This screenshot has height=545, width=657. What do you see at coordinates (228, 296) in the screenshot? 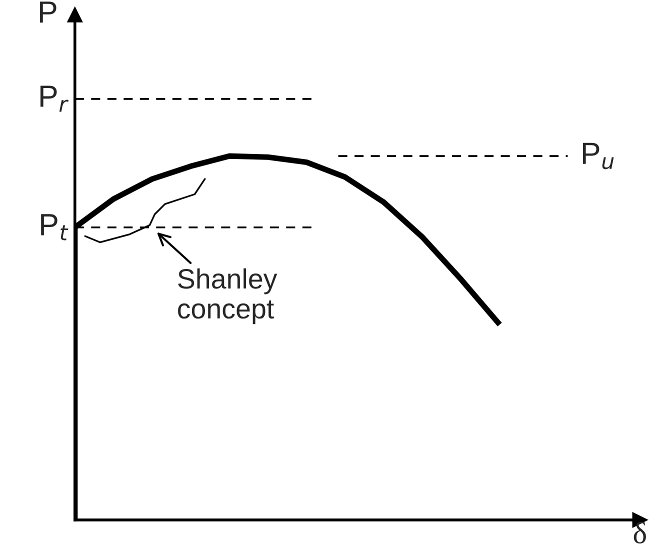
I see `annotation: Shanley concept` at bounding box center [228, 296].